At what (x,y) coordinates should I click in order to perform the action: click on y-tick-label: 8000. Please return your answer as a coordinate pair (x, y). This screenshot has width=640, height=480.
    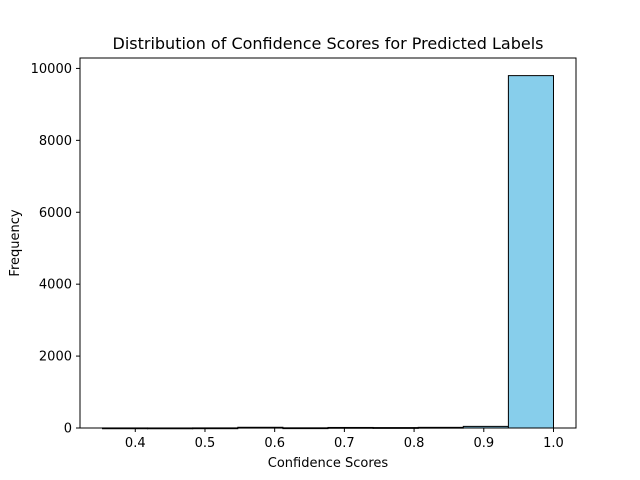
    Looking at the image, I should click on (55, 141).